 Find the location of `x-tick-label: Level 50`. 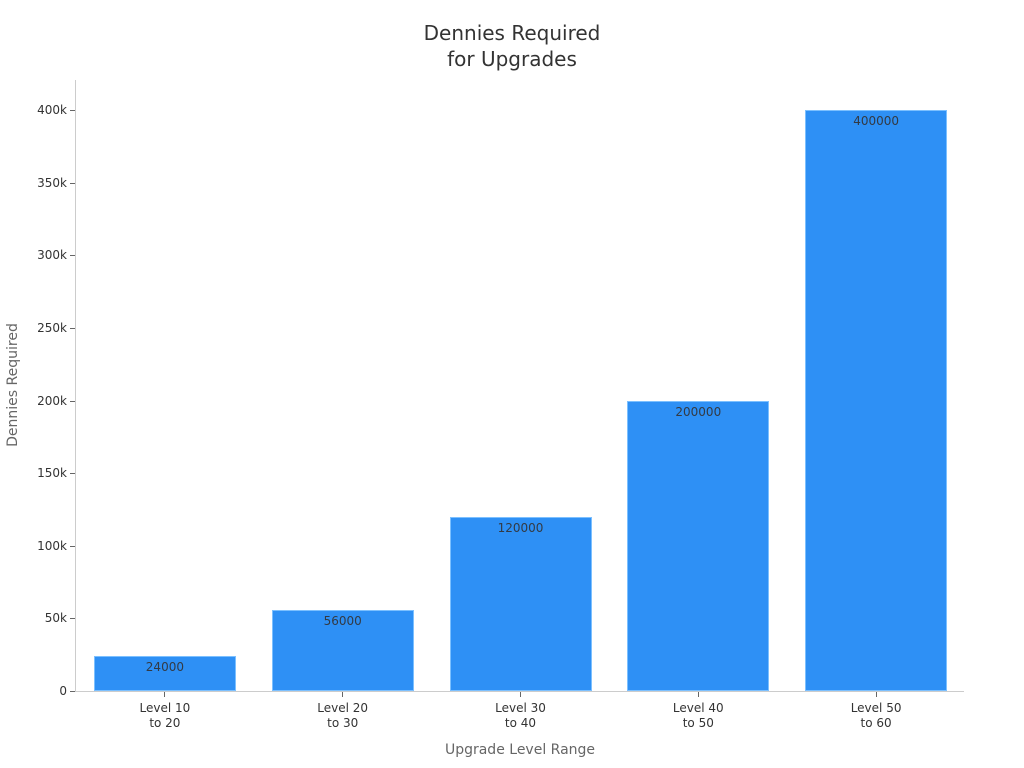

x-tick-label: Level 50 is located at coordinates (876, 708).